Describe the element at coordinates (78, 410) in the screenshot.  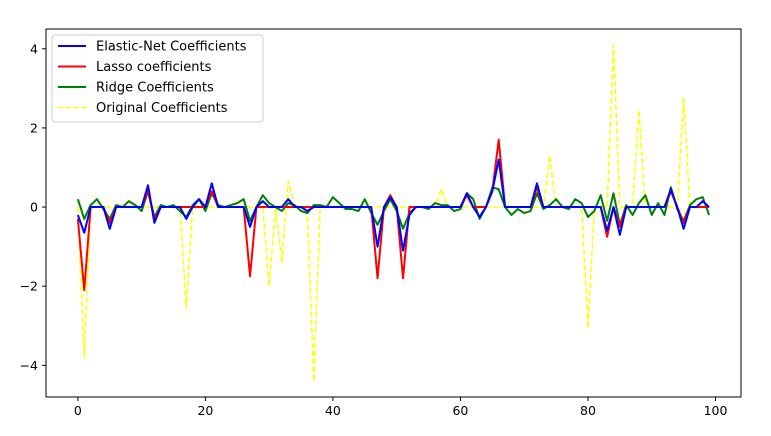
I see `x-tick-label: 0` at that location.